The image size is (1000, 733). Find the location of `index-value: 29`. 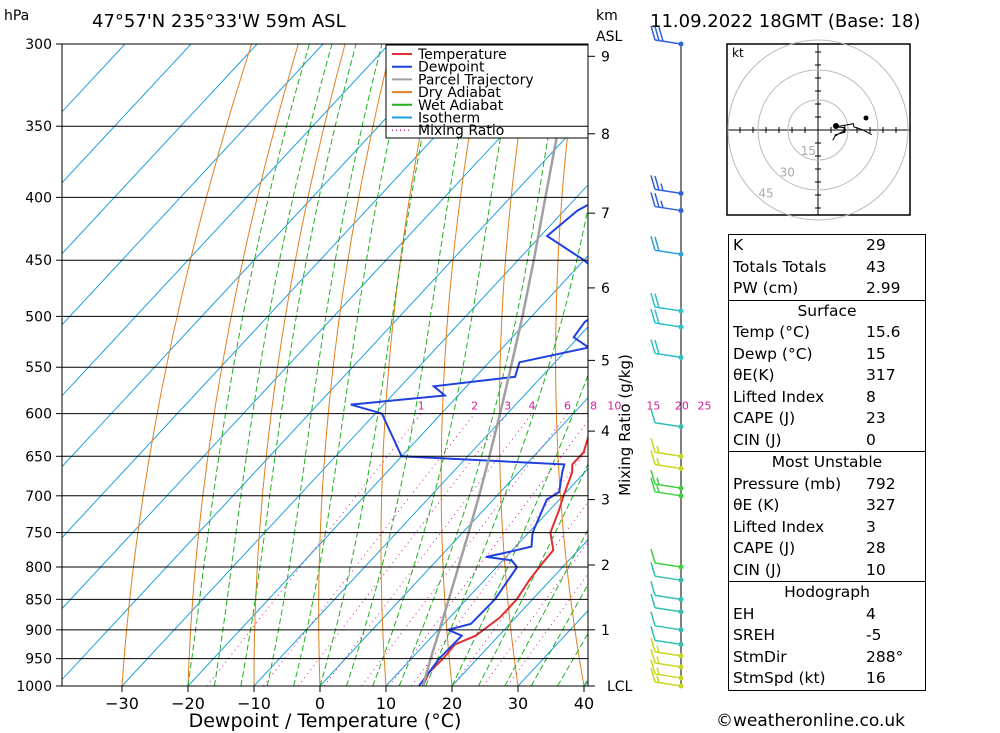

index-value: 29 is located at coordinates (876, 245).